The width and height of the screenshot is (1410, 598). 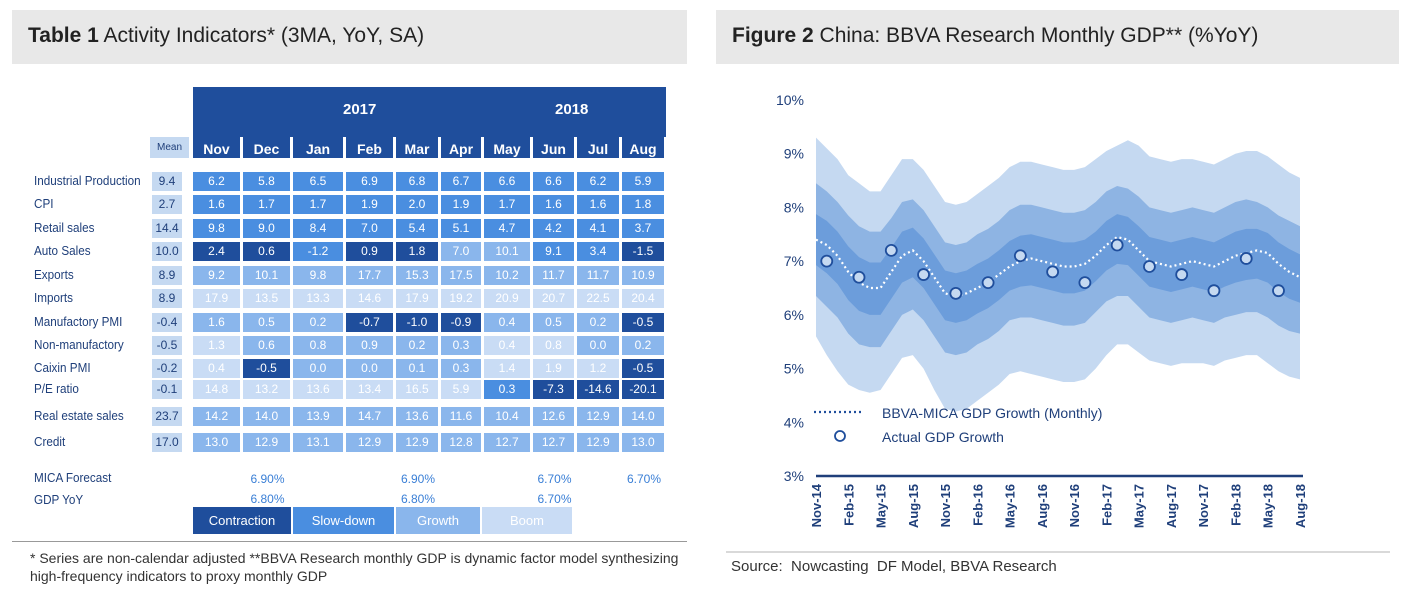 What do you see at coordinates (167, 368) in the screenshot?
I see `mean-cell: -0.2` at bounding box center [167, 368].